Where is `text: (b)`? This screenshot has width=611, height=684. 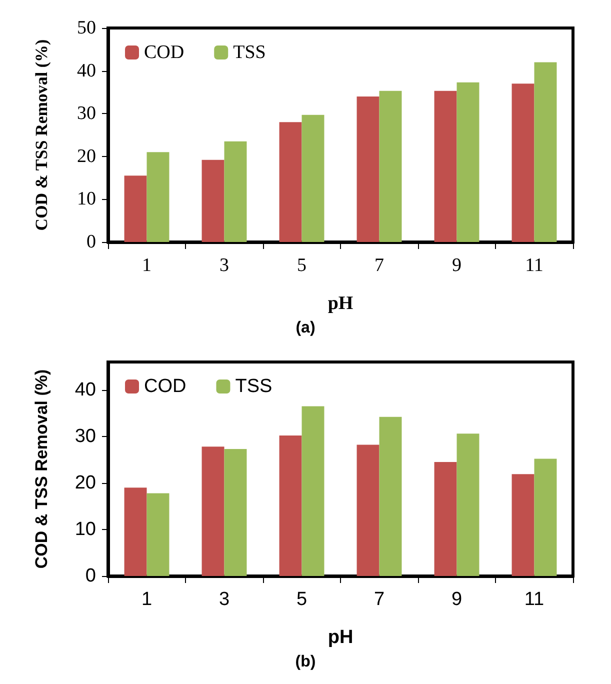 text: (b) is located at coordinates (305, 662).